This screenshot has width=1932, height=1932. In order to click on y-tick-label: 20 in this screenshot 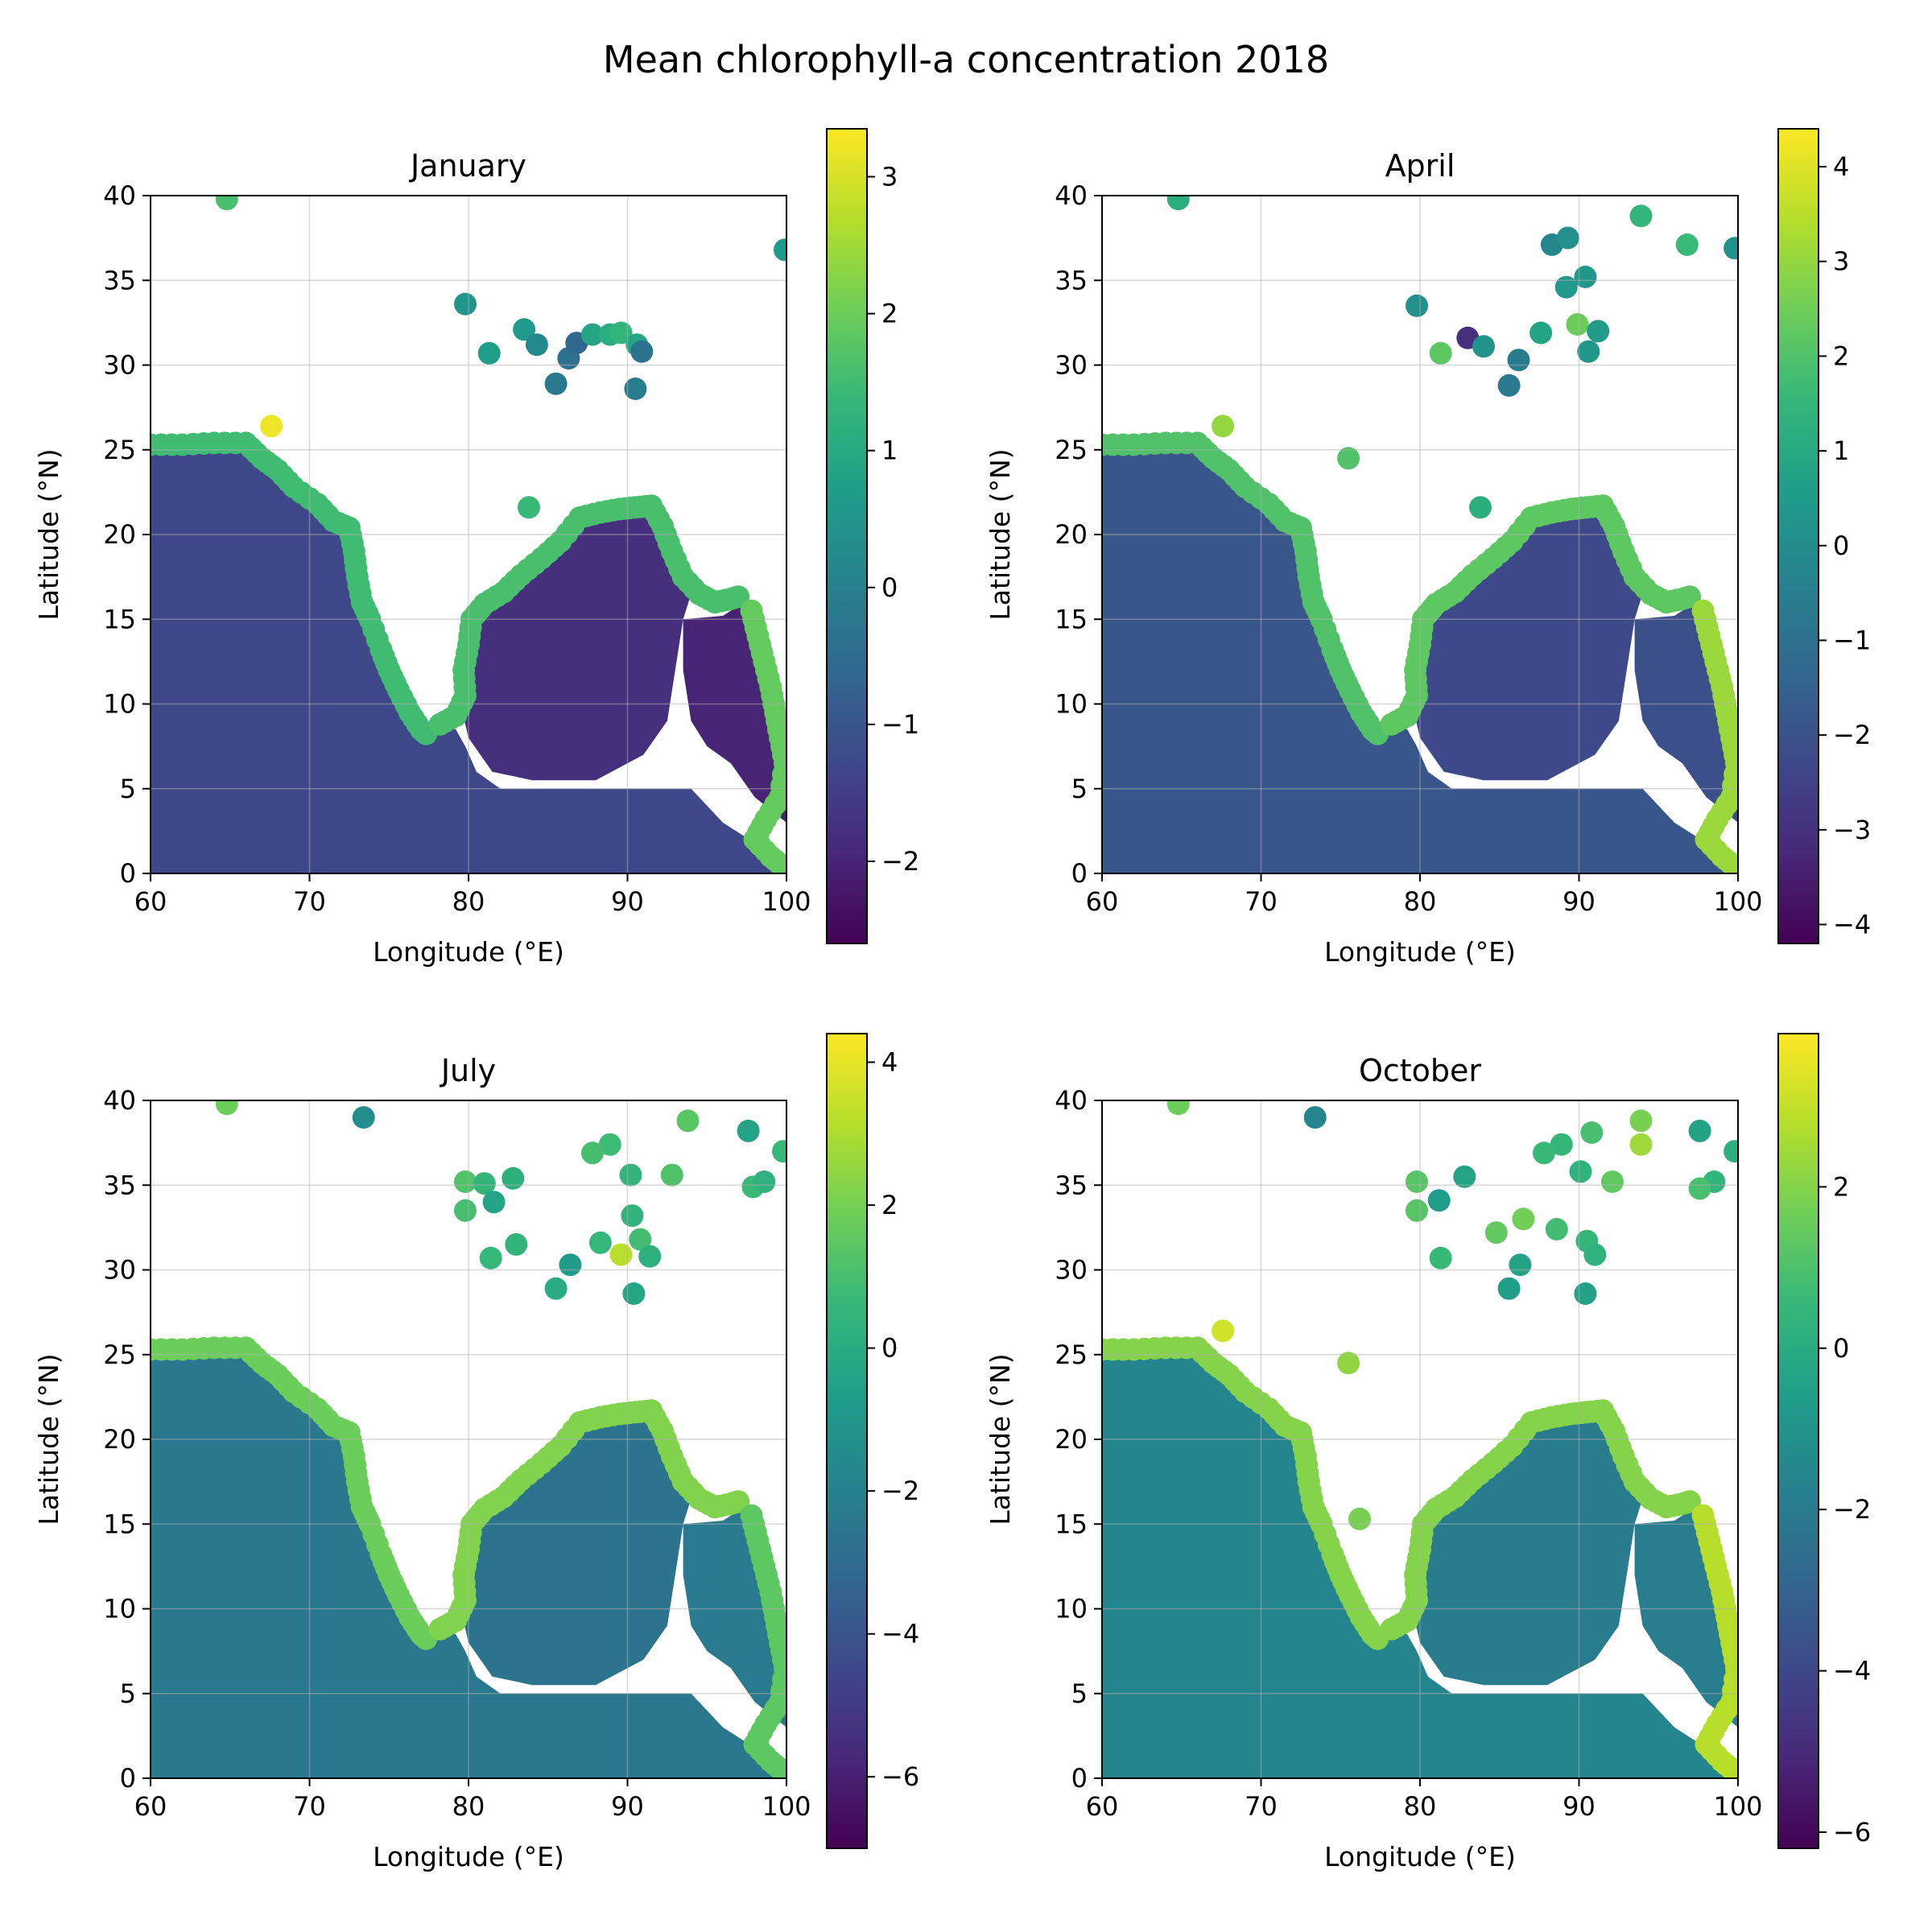, I will do `click(119, 1439)`.